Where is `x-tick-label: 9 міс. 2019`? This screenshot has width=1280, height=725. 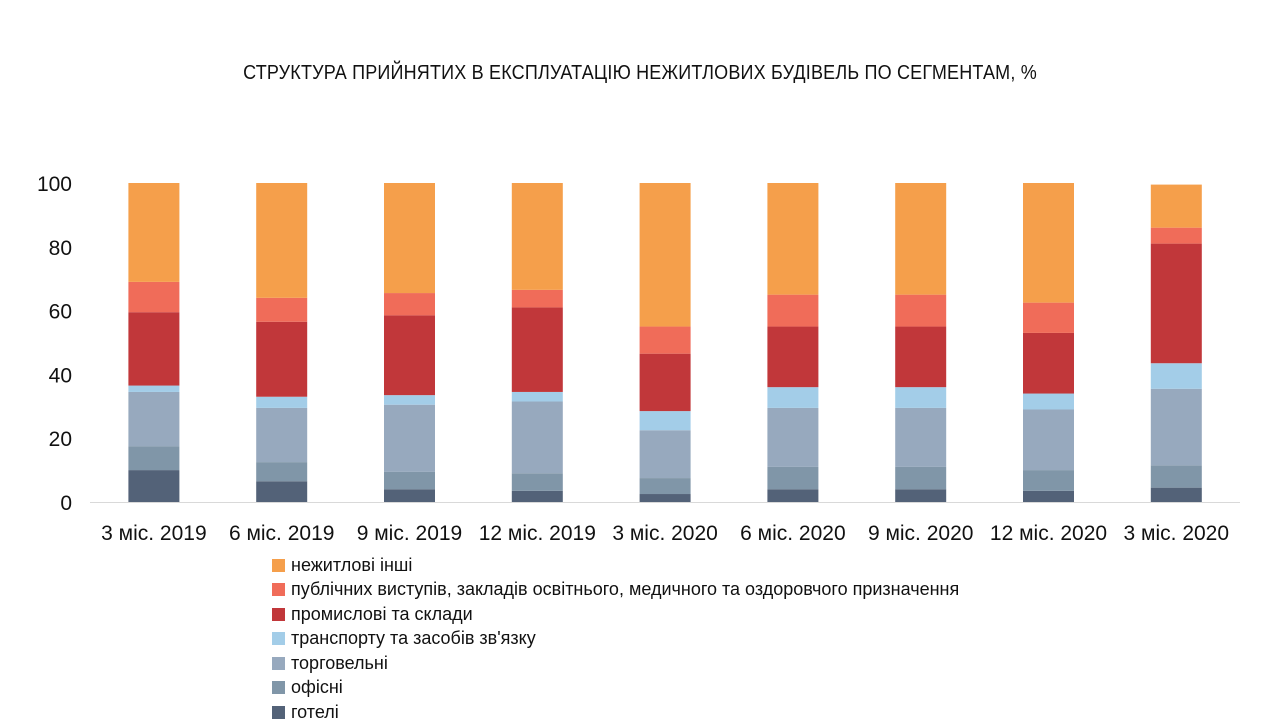
x-tick-label: 9 міс. 2019 is located at coordinates (410, 533).